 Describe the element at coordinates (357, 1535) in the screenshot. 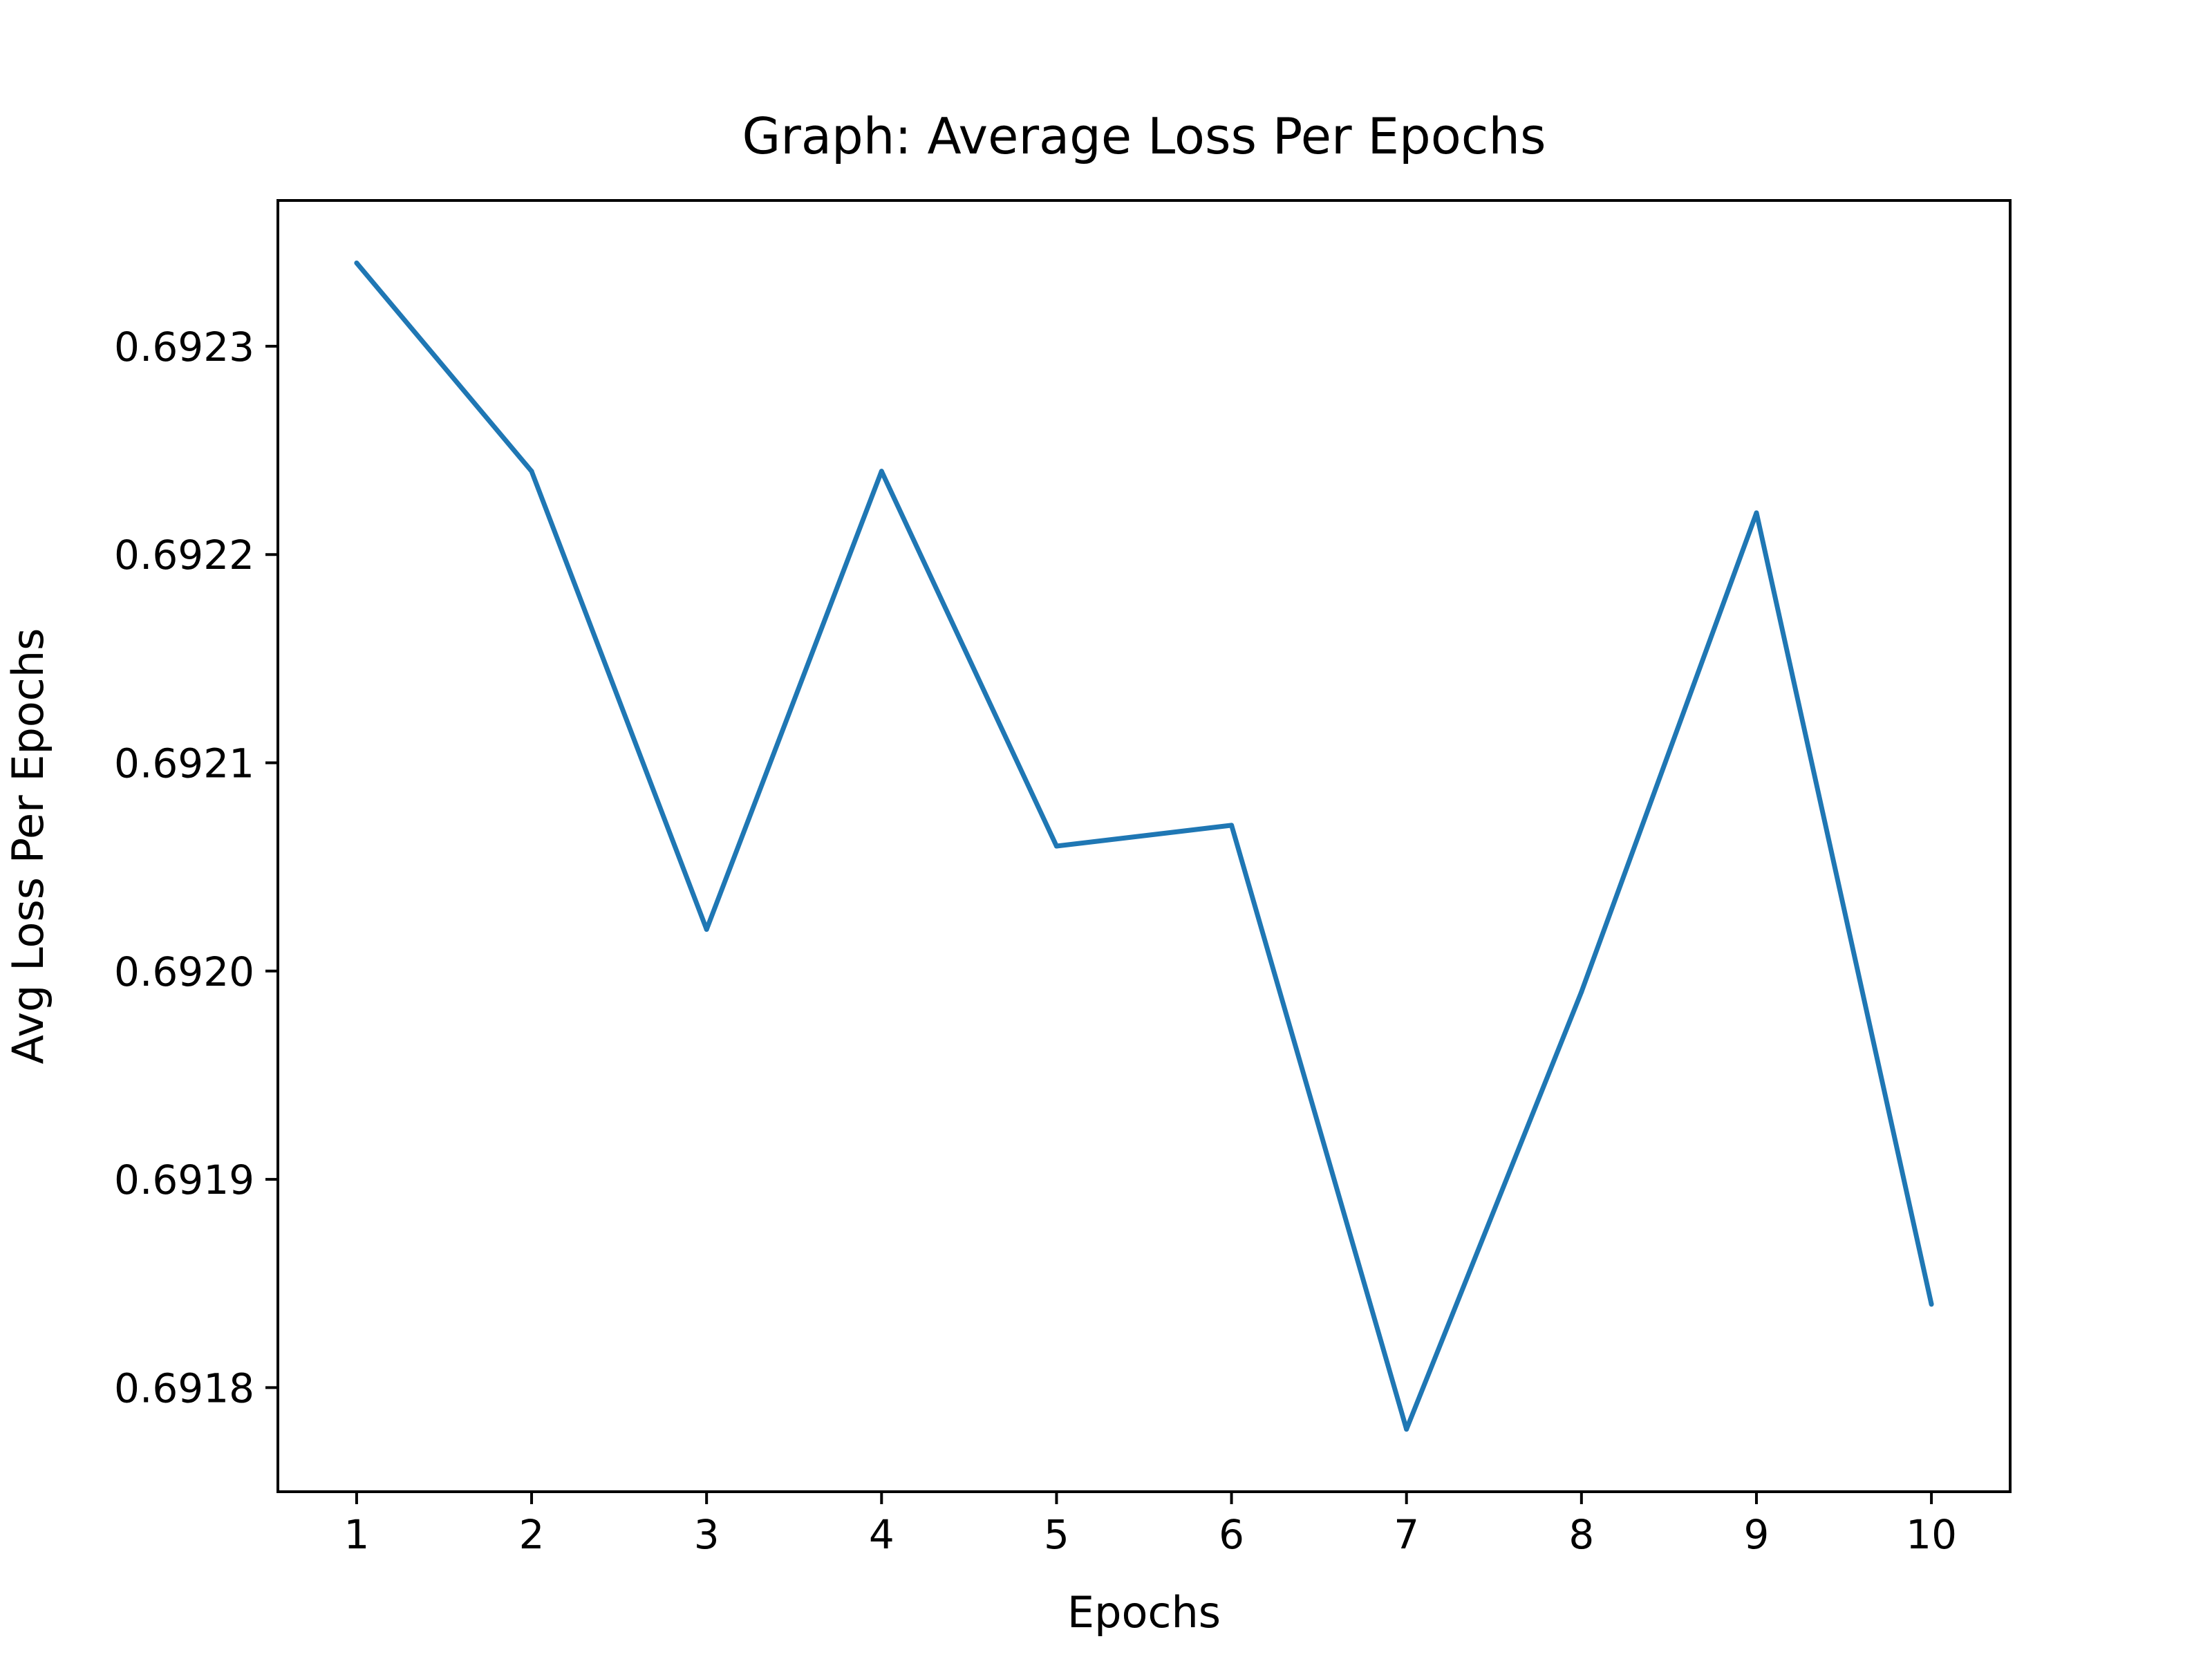

I see `x-tick-label: 1` at that location.